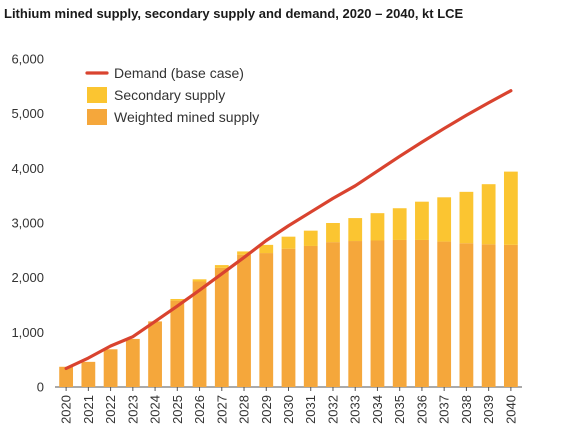  Describe the element at coordinates (310, 409) in the screenshot. I see `x-tick-label: 2031` at that location.